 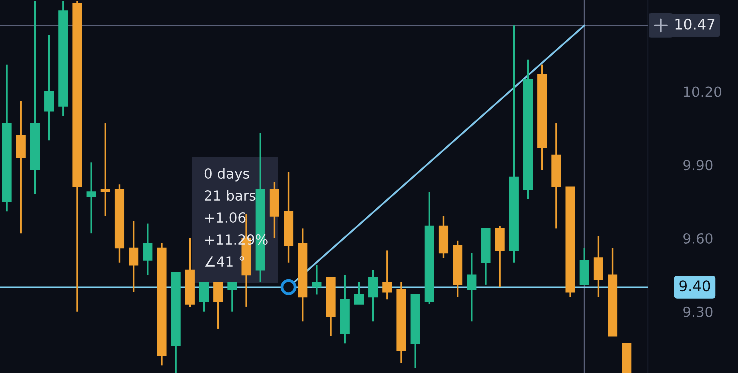 What do you see at coordinates (695, 286) in the screenshot?
I see `ref-line-label: 9.40` at bounding box center [695, 286].